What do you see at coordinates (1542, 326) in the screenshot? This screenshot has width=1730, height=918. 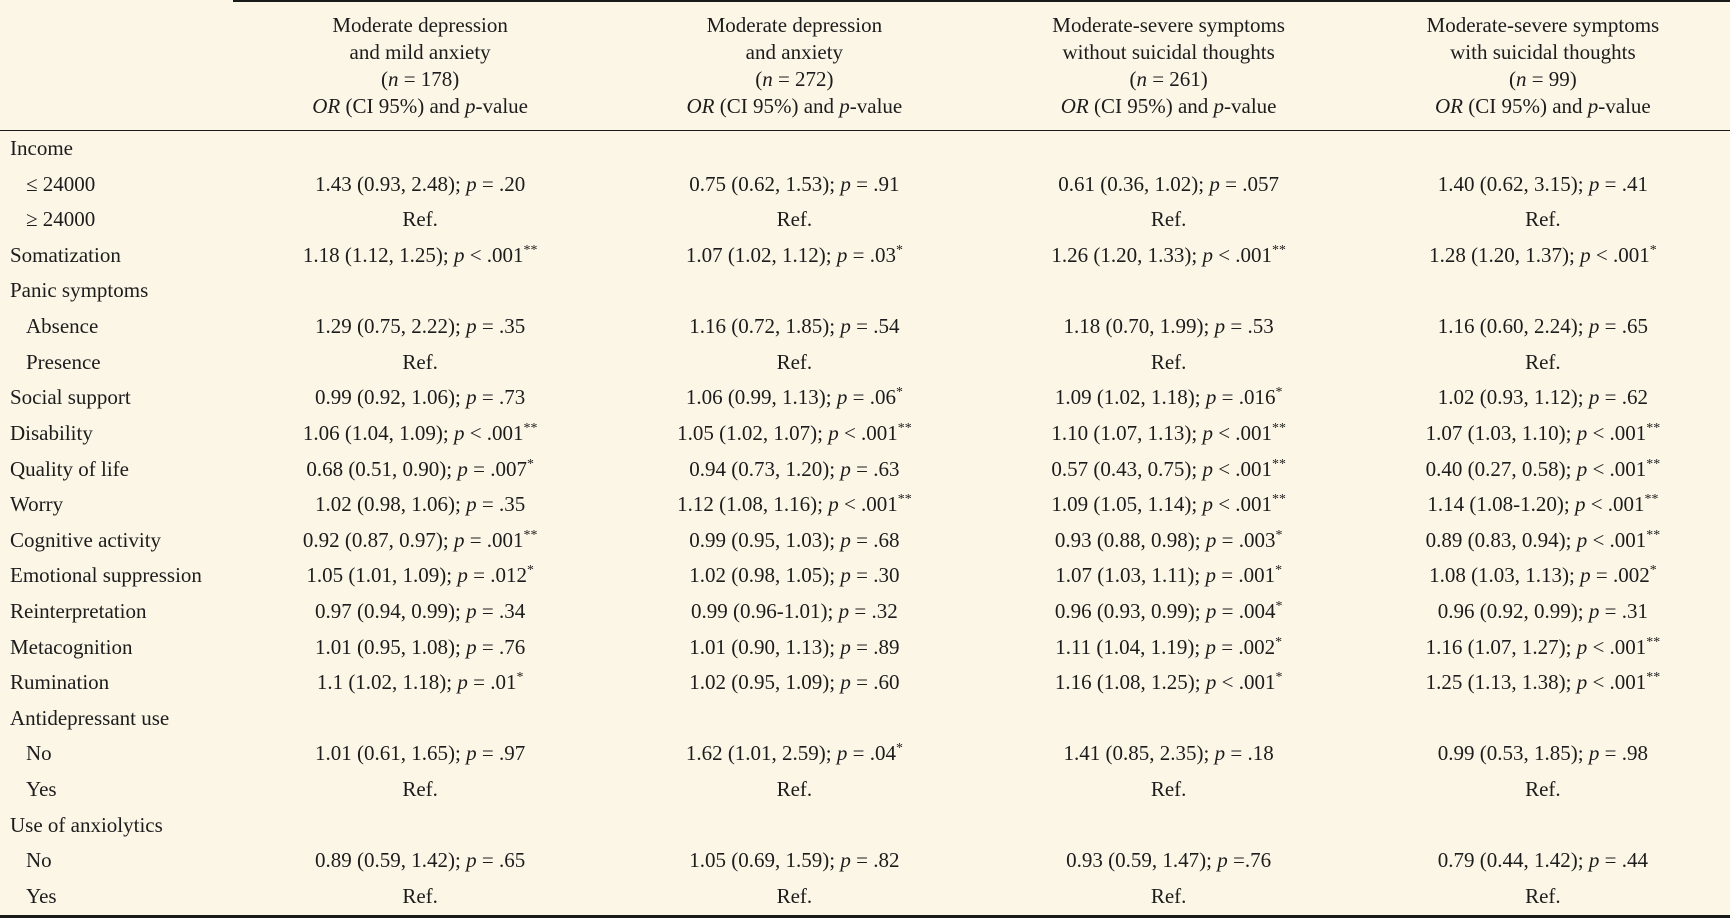 I see `or-ci-p-cell: 1.16 (0.60, 2.24); p = .65` at bounding box center [1542, 326].